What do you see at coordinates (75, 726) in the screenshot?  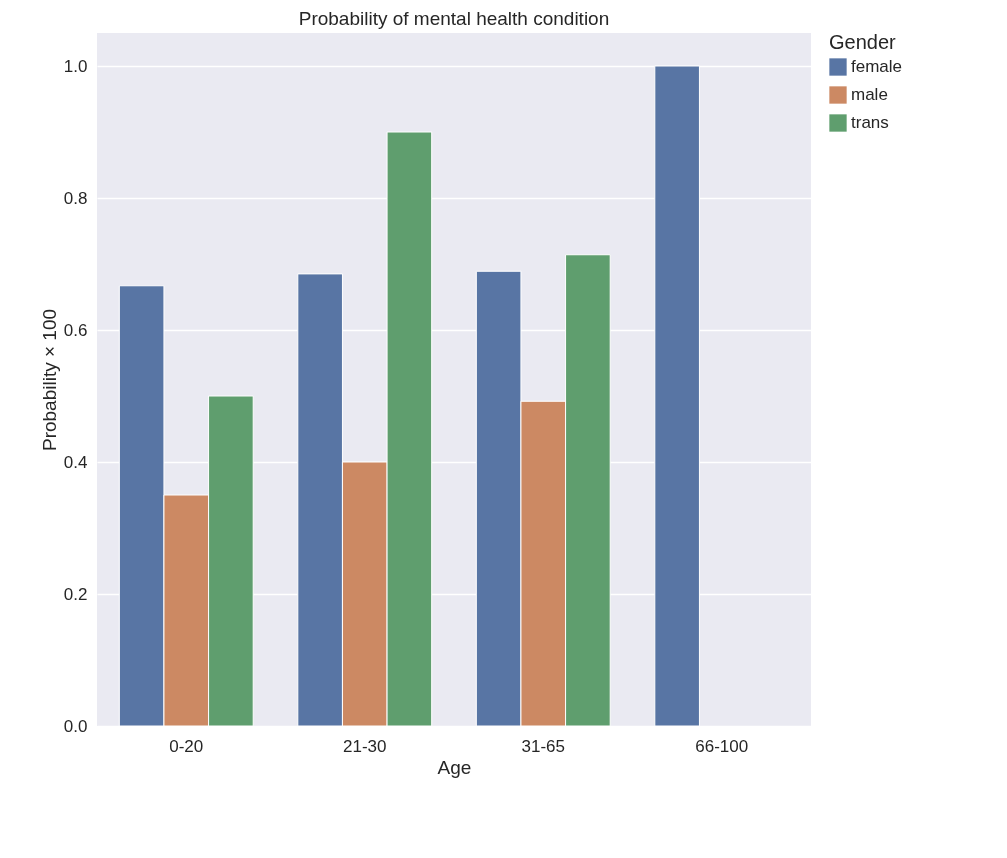 I see `y-tick-label: 0.0` at bounding box center [75, 726].